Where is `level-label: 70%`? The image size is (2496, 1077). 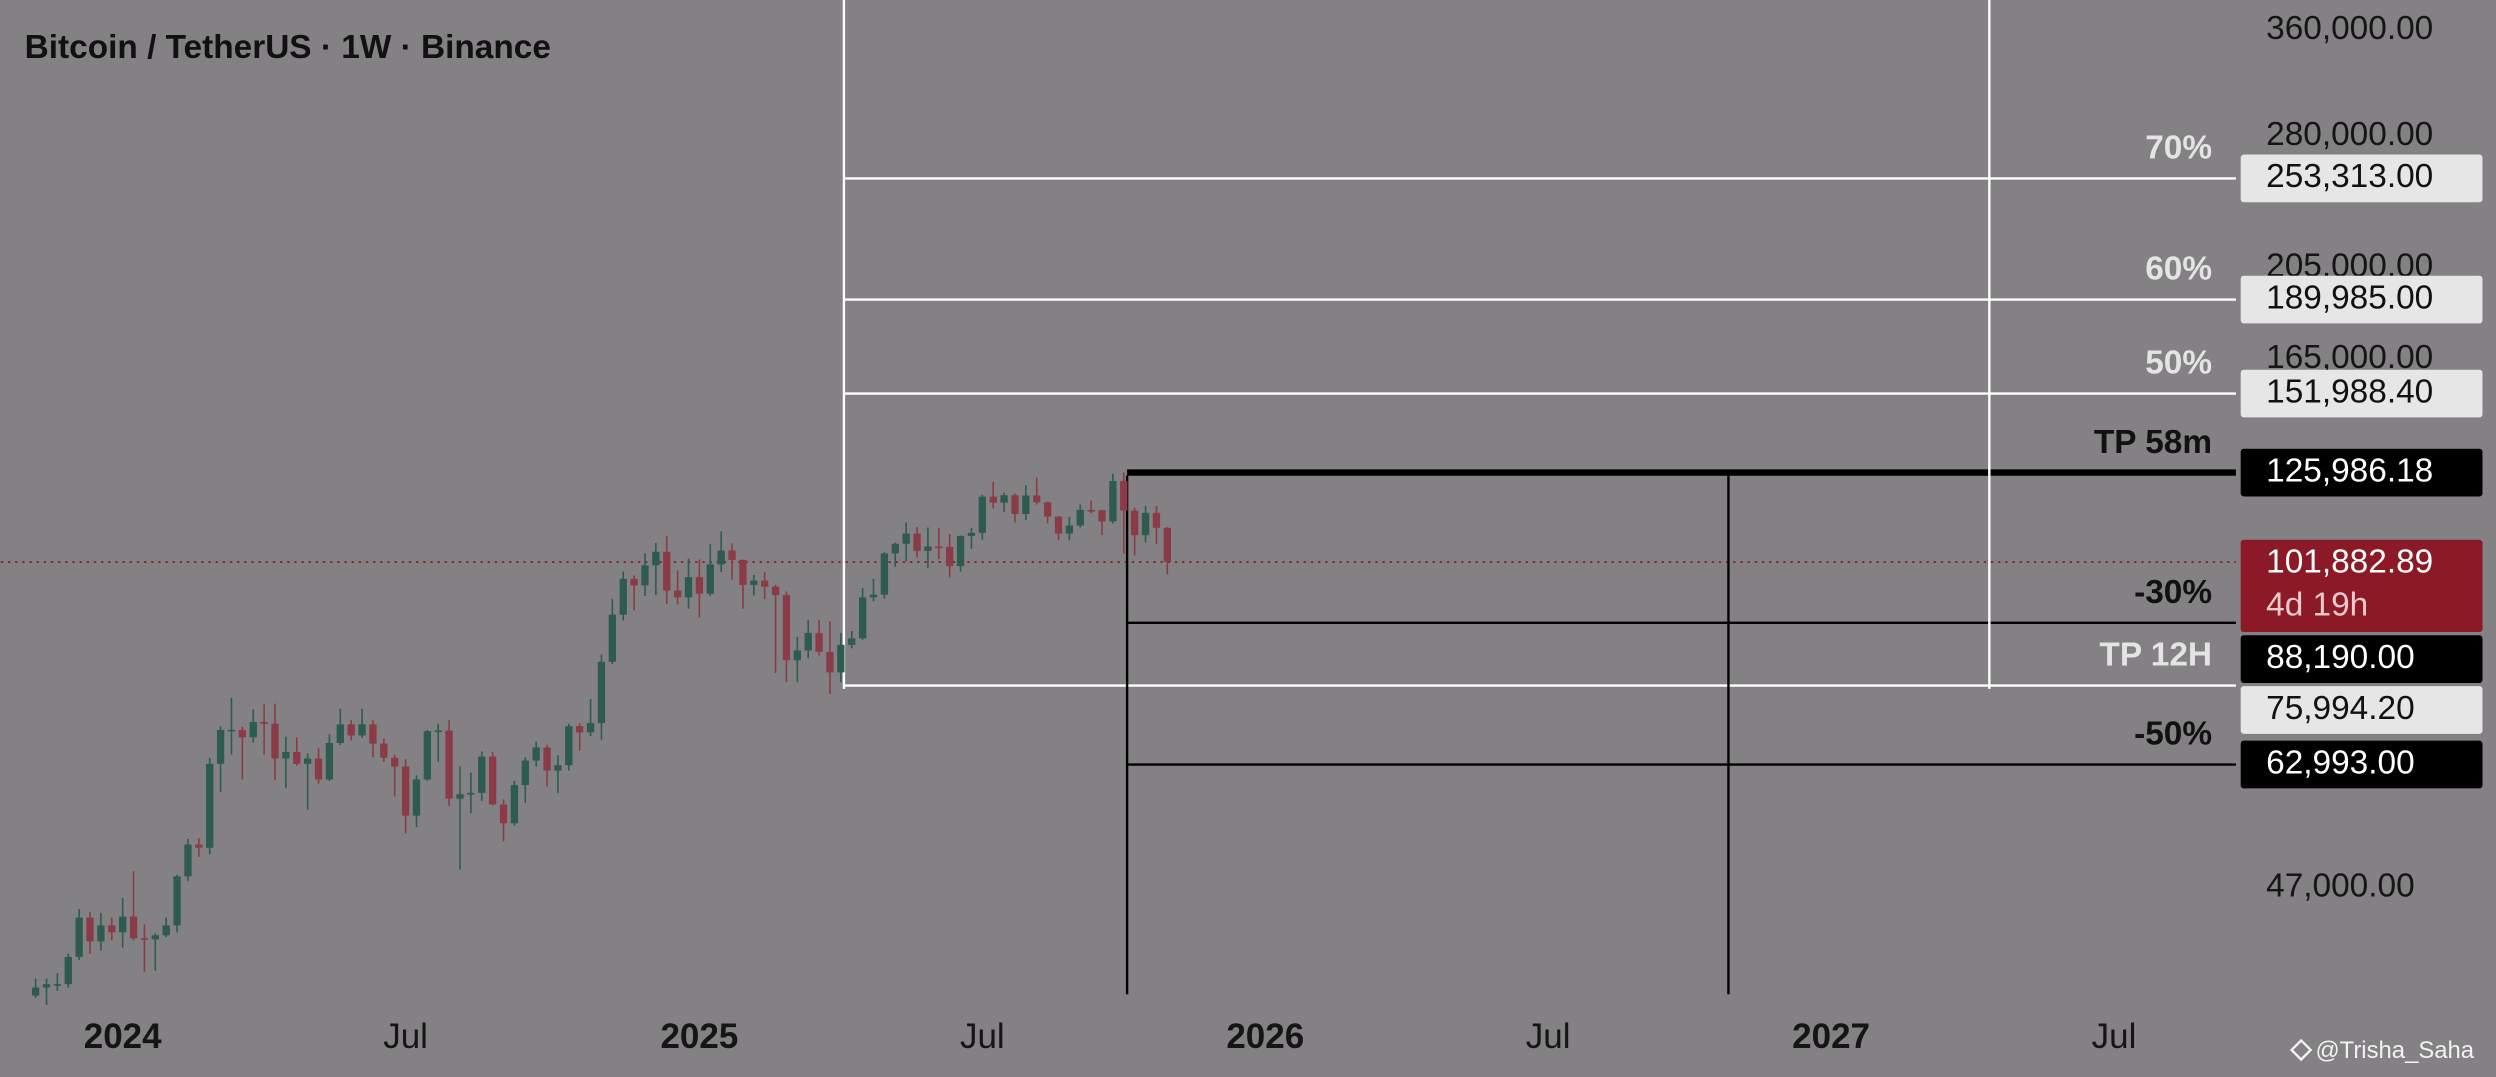 level-label: 70% is located at coordinates (2178, 148).